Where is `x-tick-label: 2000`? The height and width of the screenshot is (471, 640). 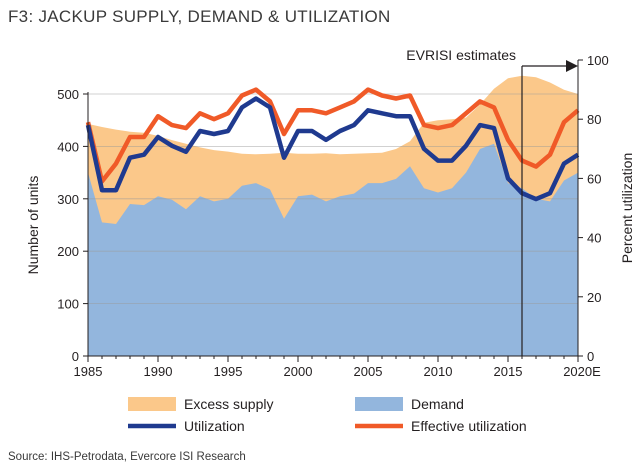
x-tick-label: 2000 is located at coordinates (298, 371).